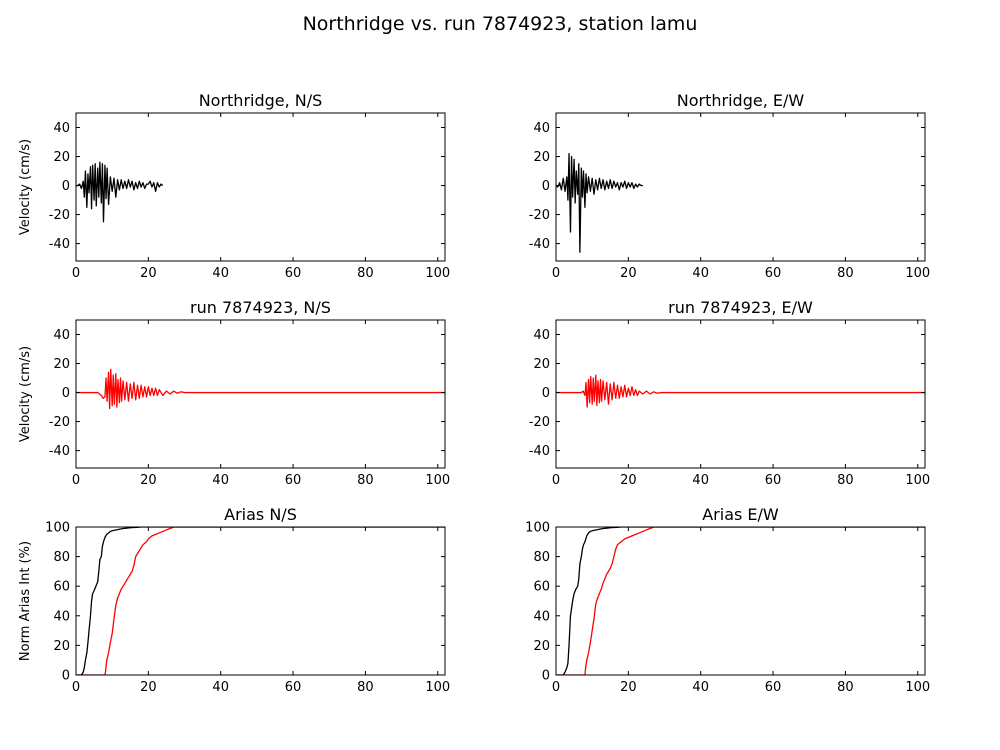 The width and height of the screenshot is (1000, 750). I want to click on chart-title: Arias E/W, so click(740, 514).